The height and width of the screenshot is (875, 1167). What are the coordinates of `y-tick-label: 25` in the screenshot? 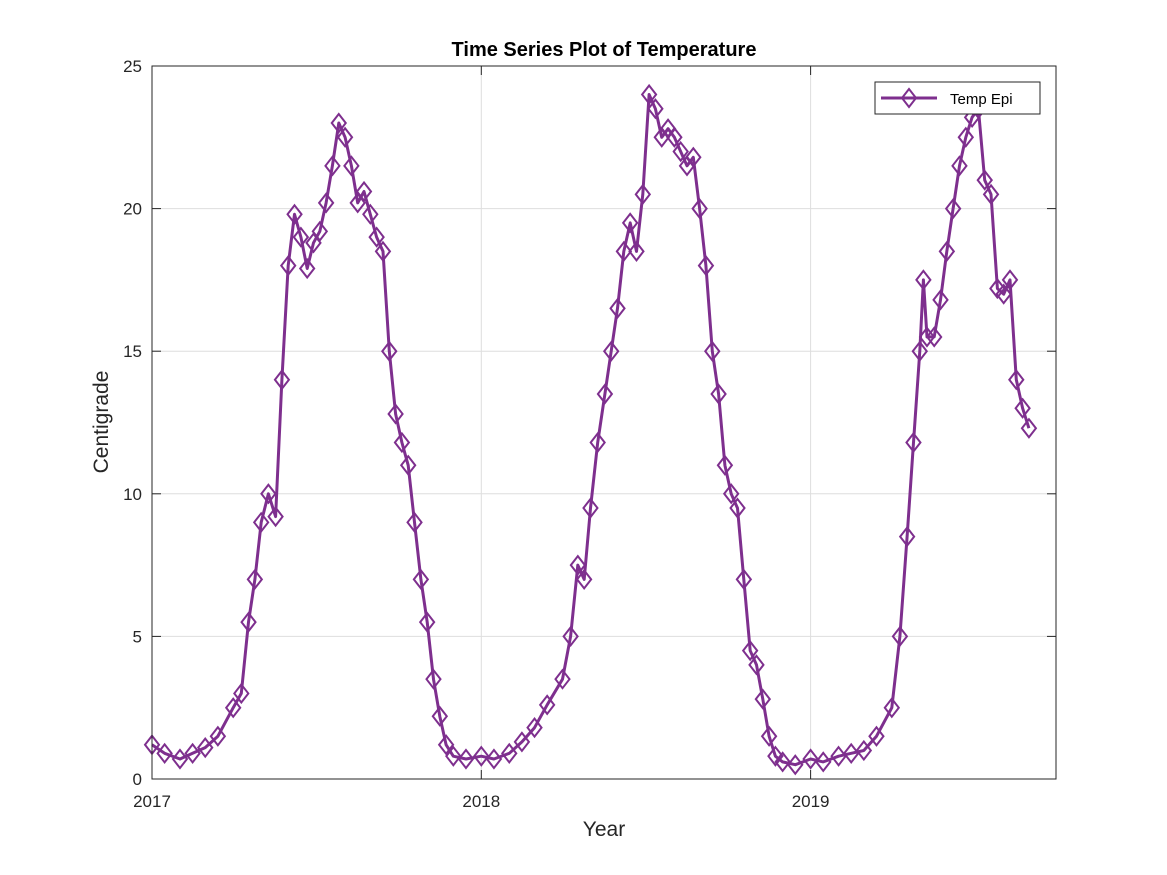 It's located at (132, 66).